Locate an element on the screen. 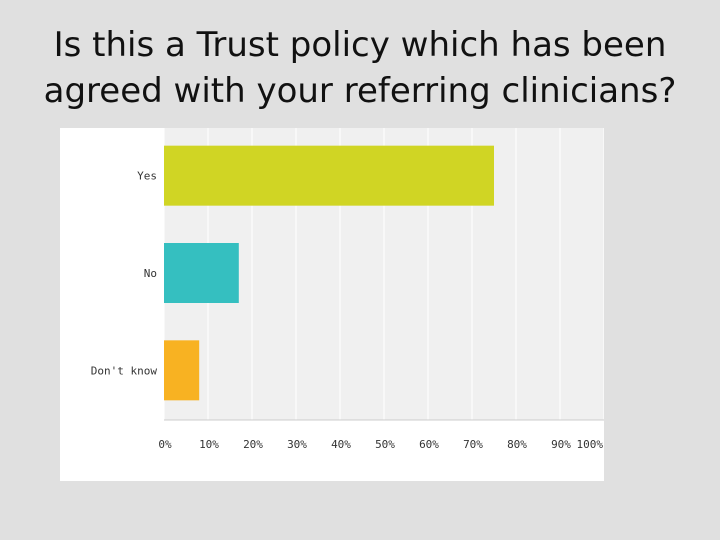  tick-labels: 0% 10% 20% 30% 40% 50% 60% 70% 80% 90% 100% is located at coordinates (380, 444).